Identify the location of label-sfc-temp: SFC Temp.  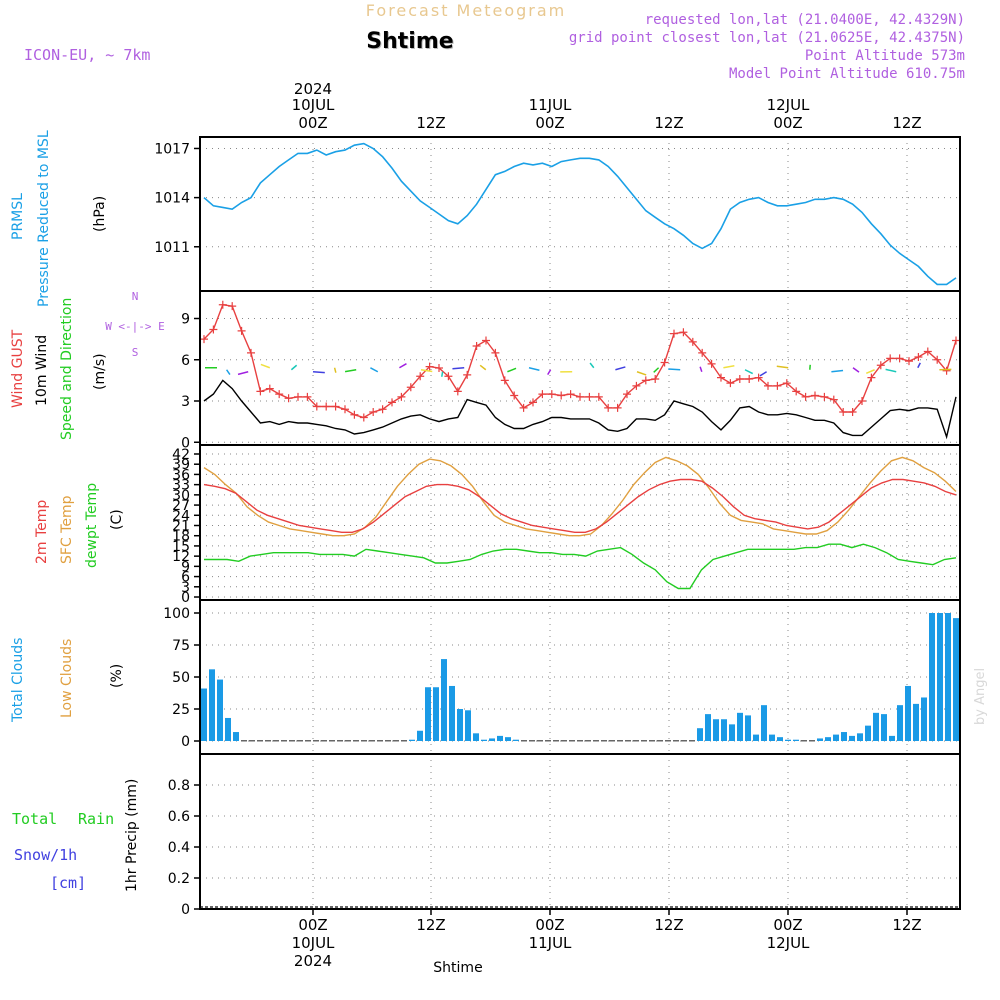
(67, 529).